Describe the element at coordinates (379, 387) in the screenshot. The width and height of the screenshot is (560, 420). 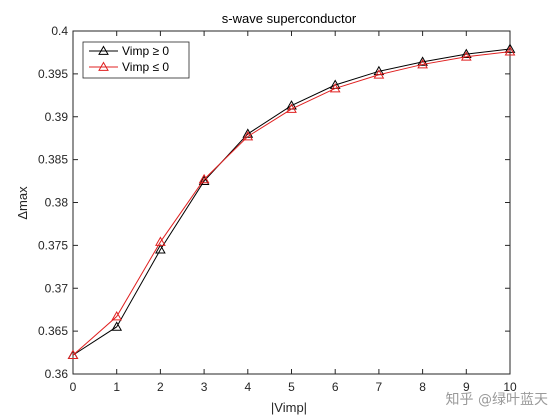
I see `x-tick-label: 7` at that location.